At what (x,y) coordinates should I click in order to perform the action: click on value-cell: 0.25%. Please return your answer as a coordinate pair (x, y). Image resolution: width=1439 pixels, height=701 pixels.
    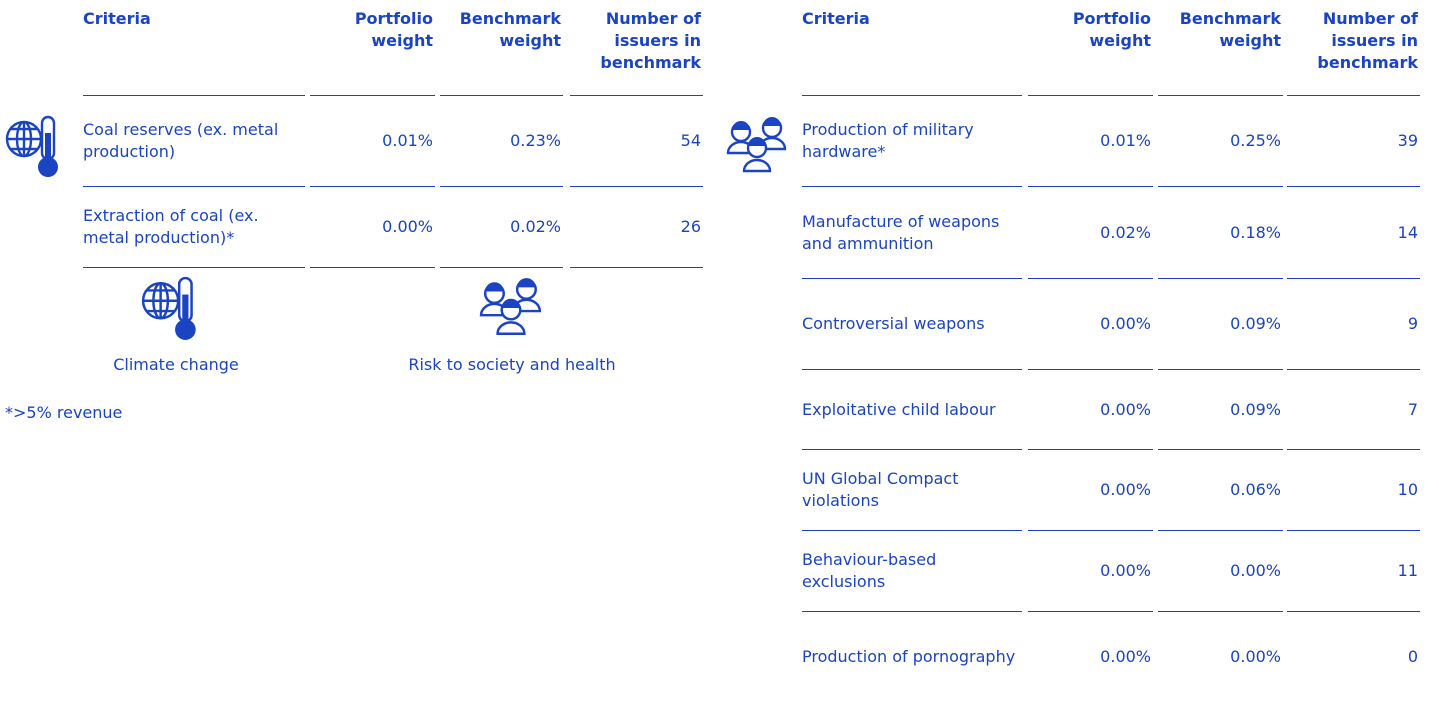
    Looking at the image, I should click on (1220, 141).